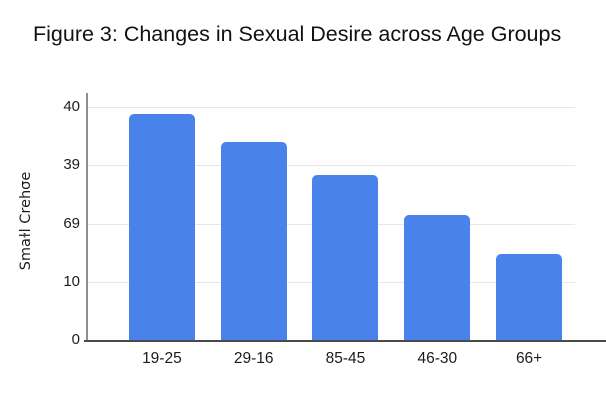 This screenshot has width=606, height=404. Describe the element at coordinates (162, 358) in the screenshot. I see `x-tick-label: 19-25` at that location.